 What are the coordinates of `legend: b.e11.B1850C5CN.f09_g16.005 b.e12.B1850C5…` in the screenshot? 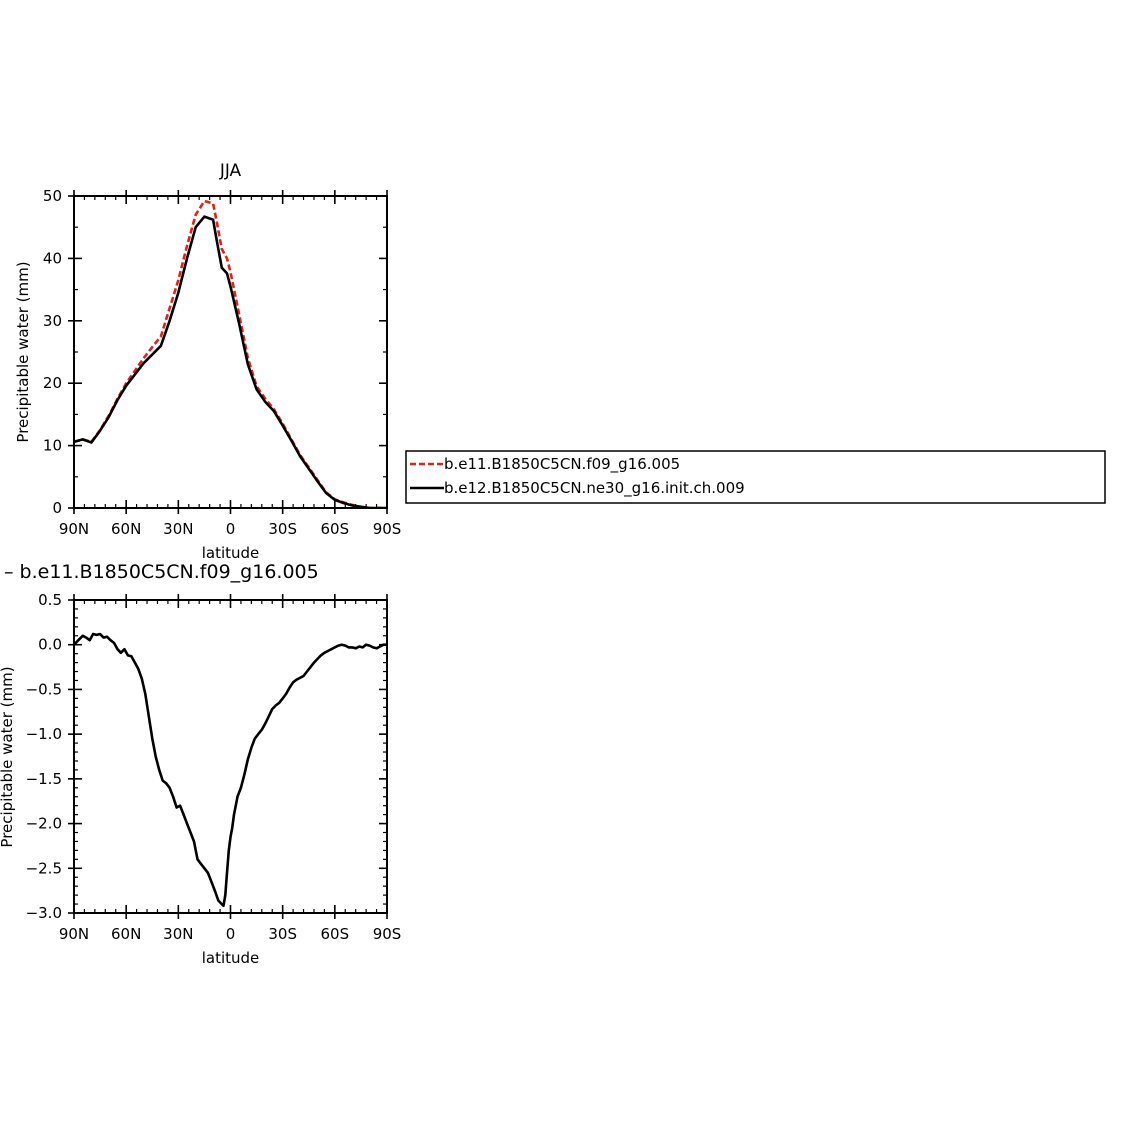 It's located at (755, 477).